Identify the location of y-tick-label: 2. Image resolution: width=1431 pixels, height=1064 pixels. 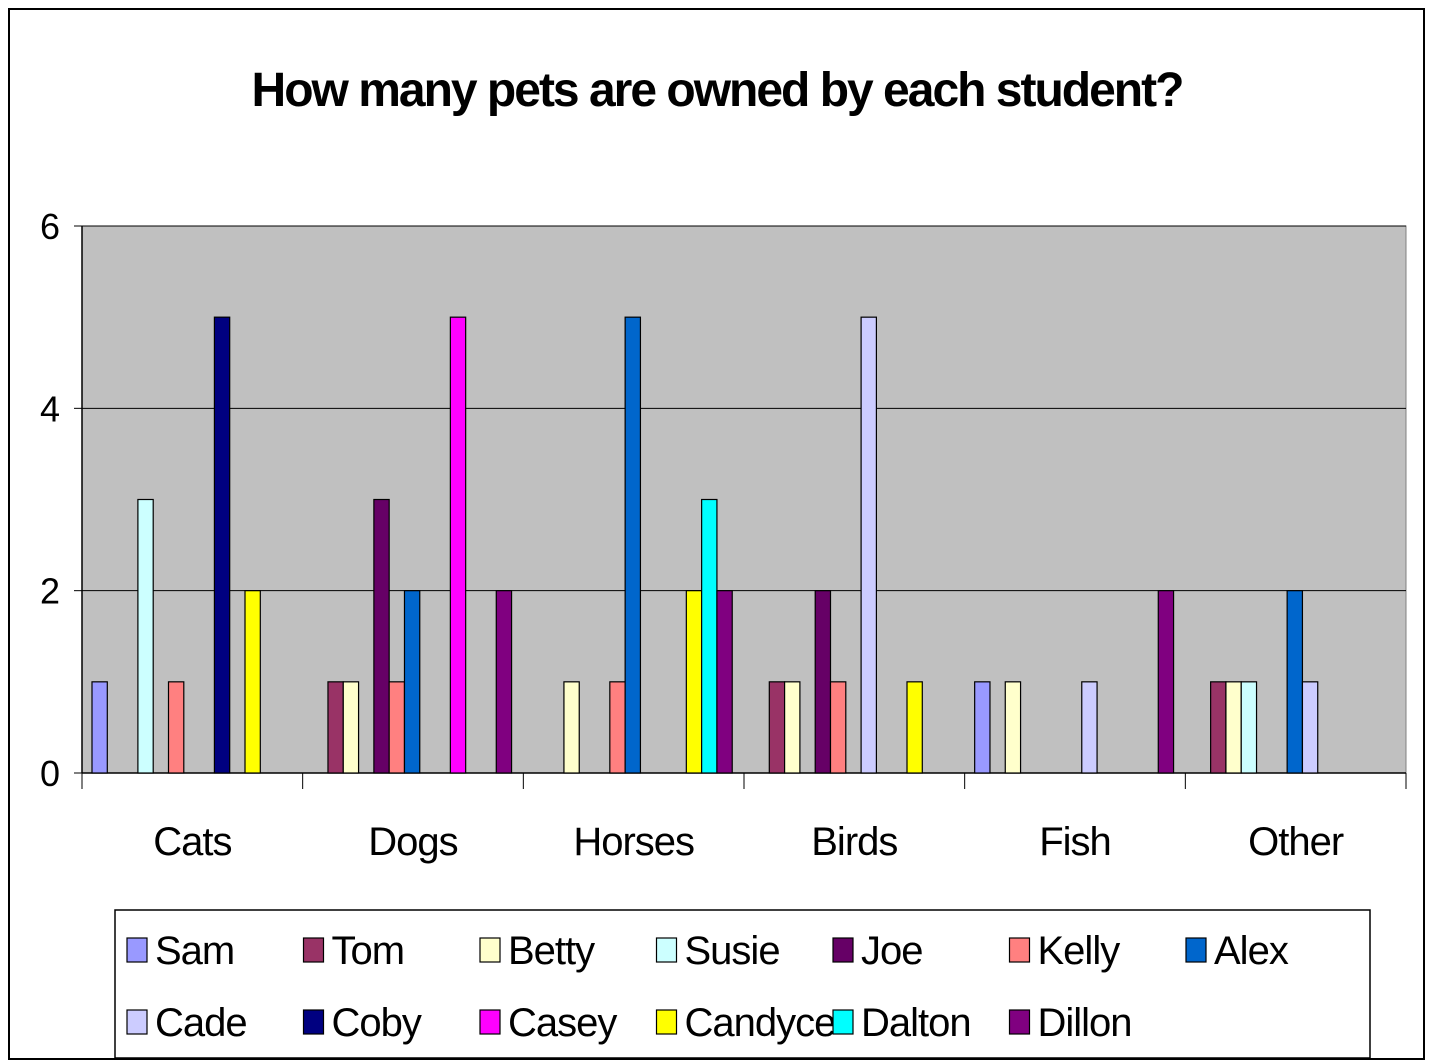
(50, 591).